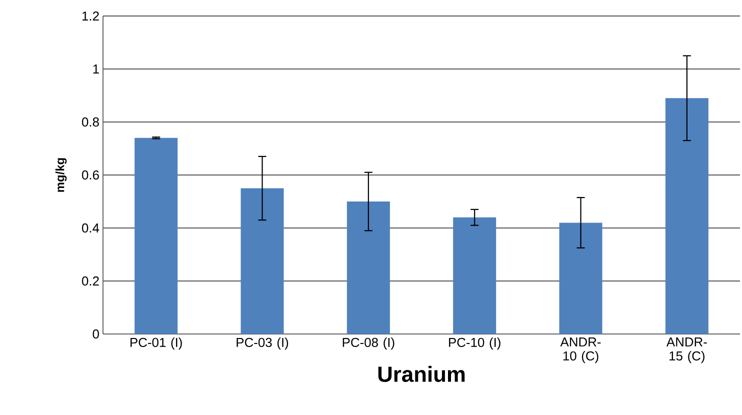 This screenshot has width=742, height=415. I want to click on y-tick-label: 0.8, so click(90, 122).